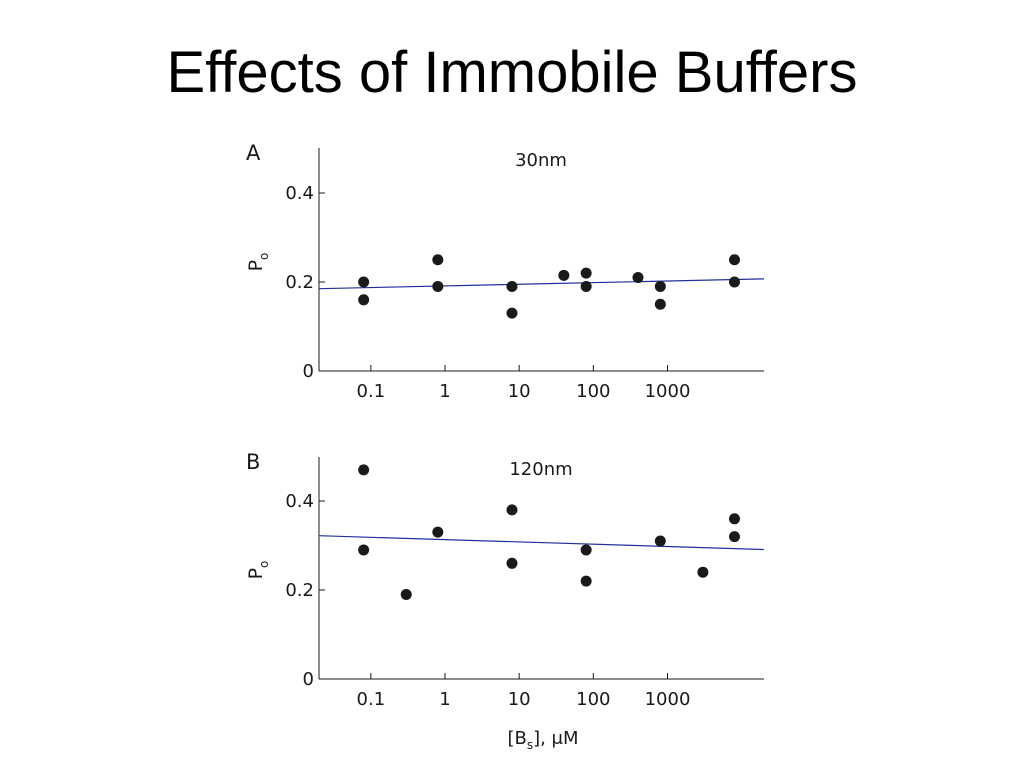  I want to click on x-axis-label: [Bs], μM, so click(542, 740).